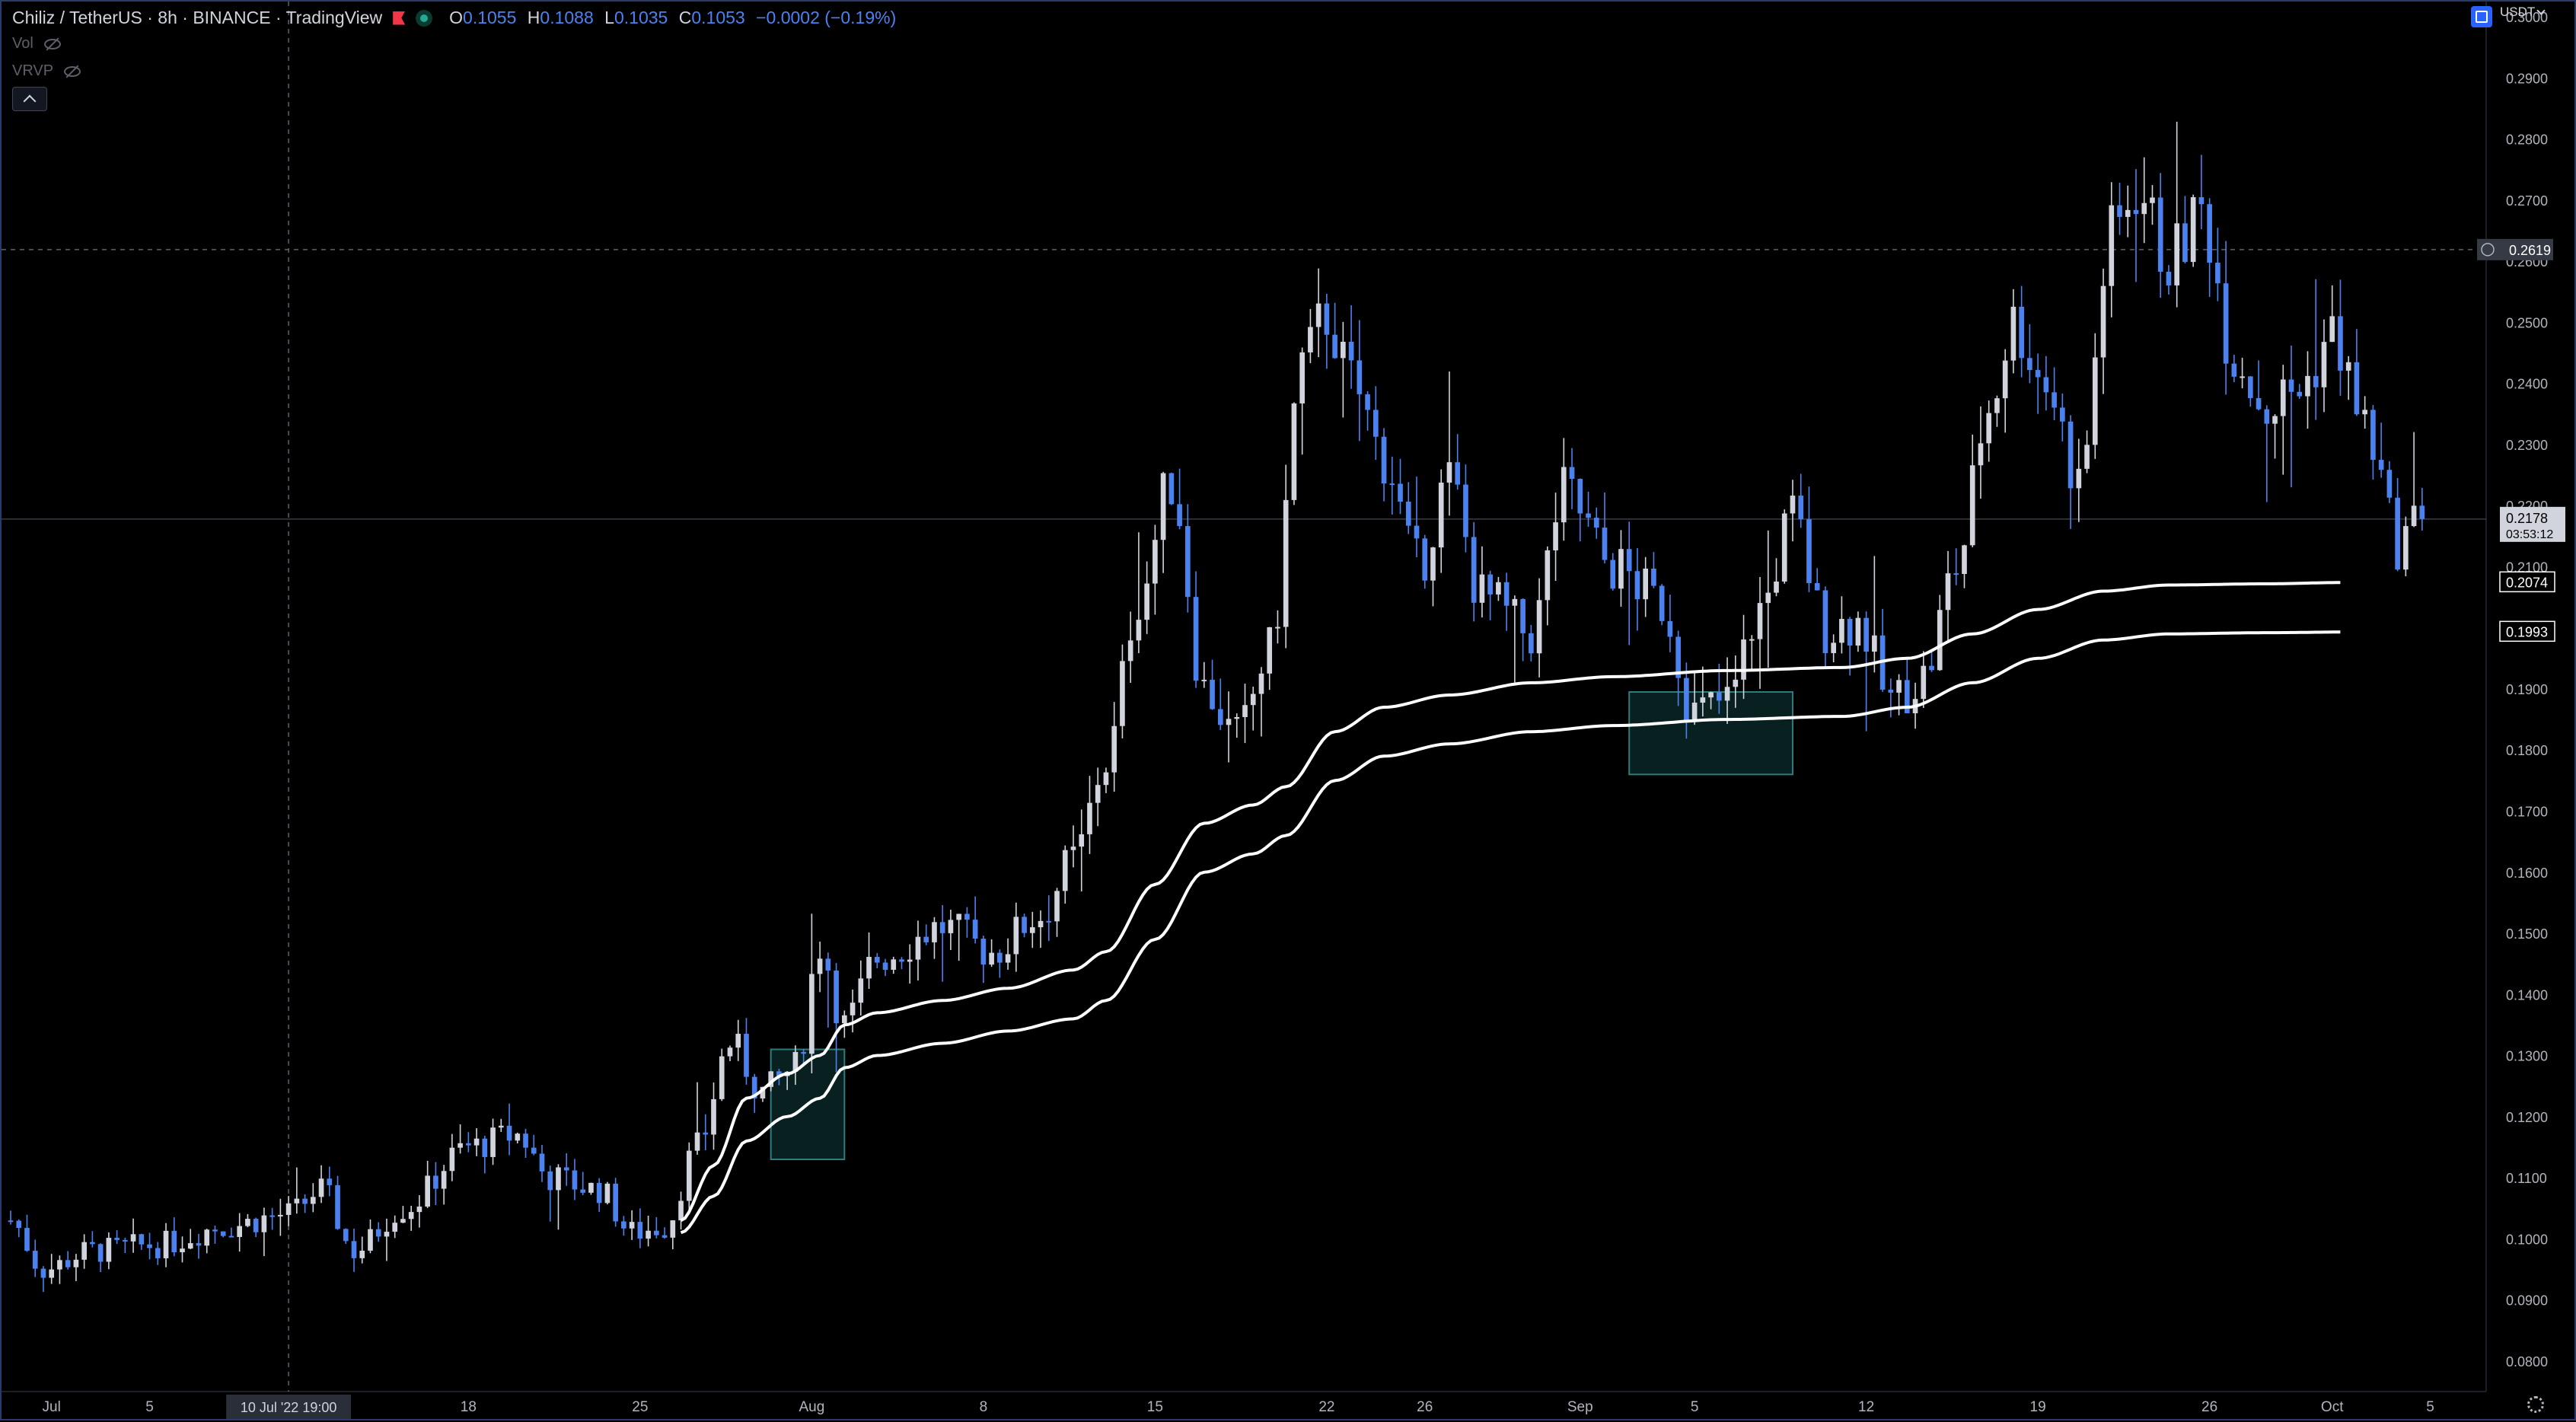 The height and width of the screenshot is (1422, 2576). What do you see at coordinates (1244, 1403) in the screenshot?
I see `time-axis: Jul 5 18 25 Aug 8 15 22 26 Sep 5 12 19 26 Oct 5` at bounding box center [1244, 1403].